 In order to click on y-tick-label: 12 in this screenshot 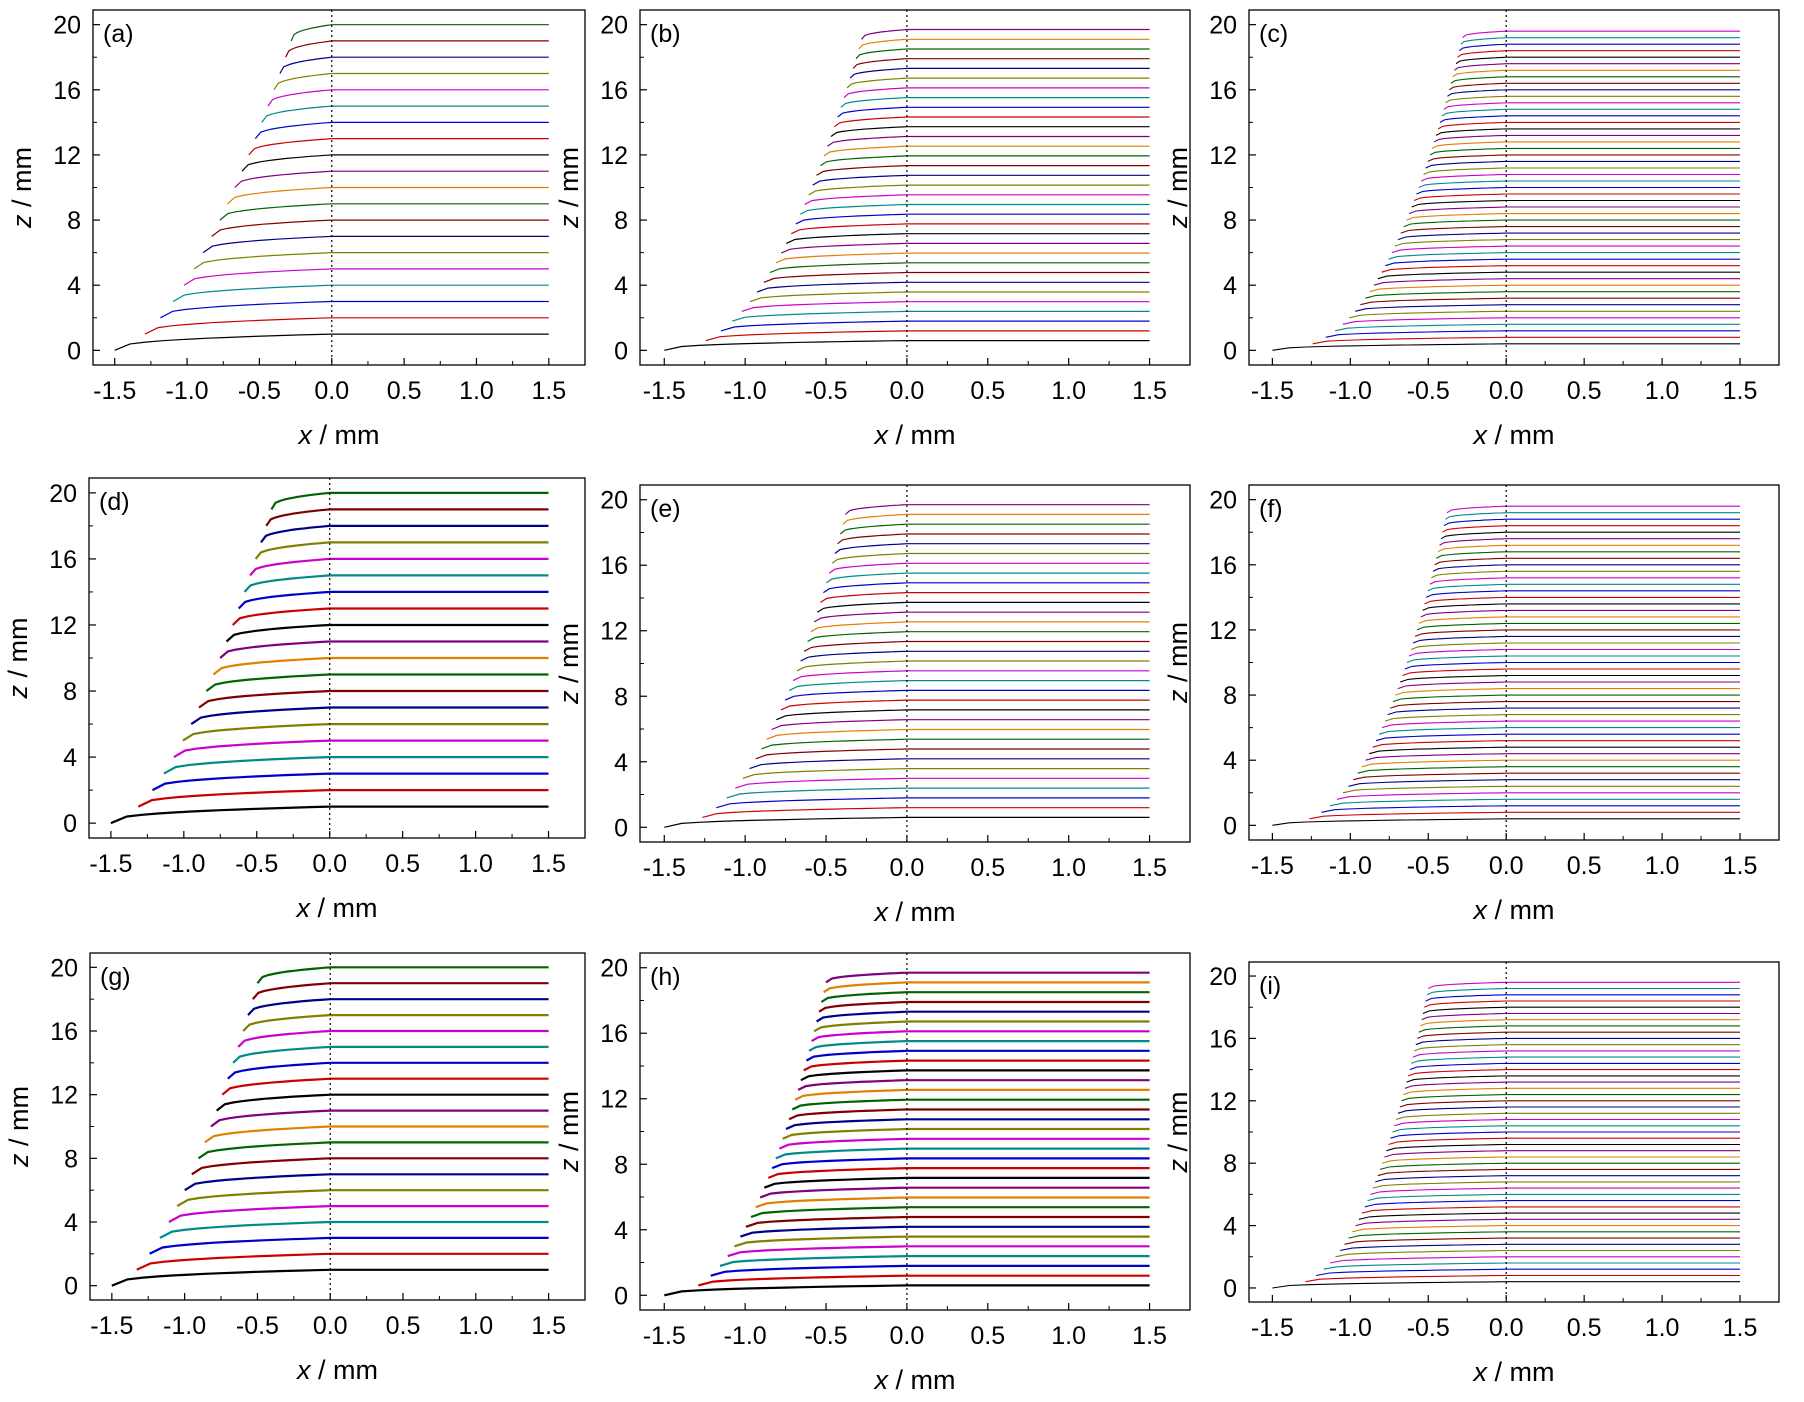, I will do `click(614, 632)`.